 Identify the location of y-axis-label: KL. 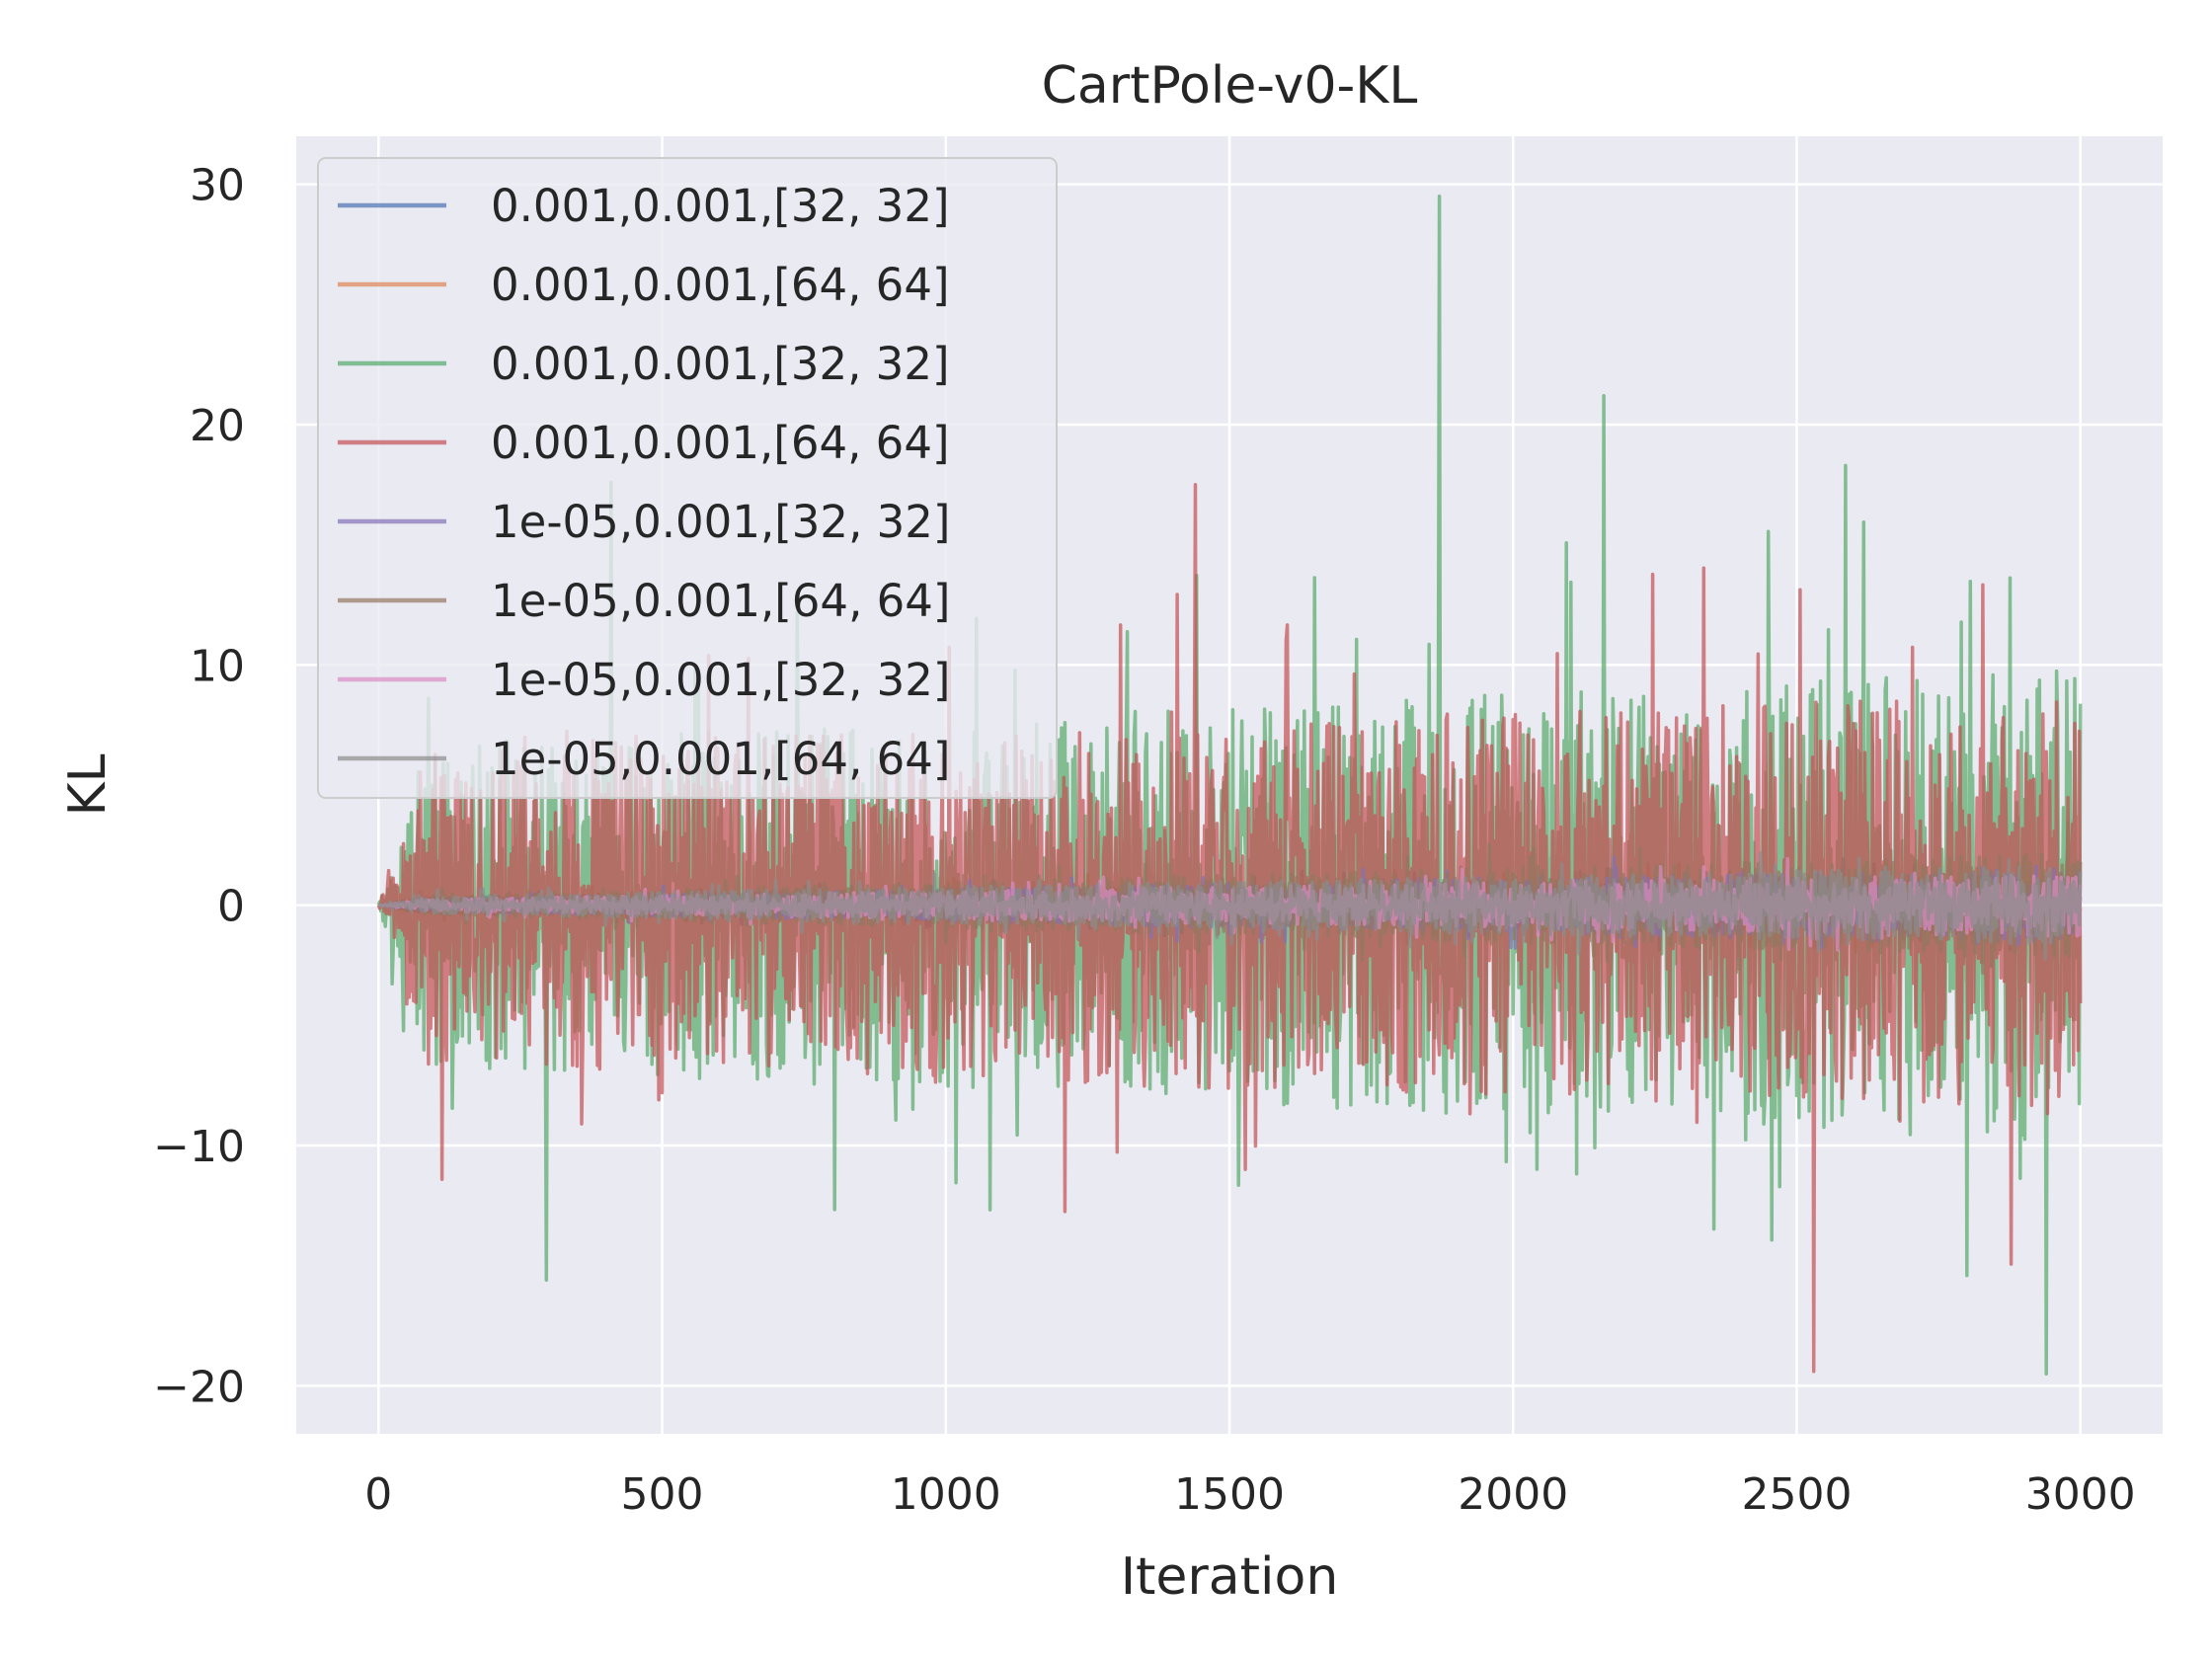
(88, 784).